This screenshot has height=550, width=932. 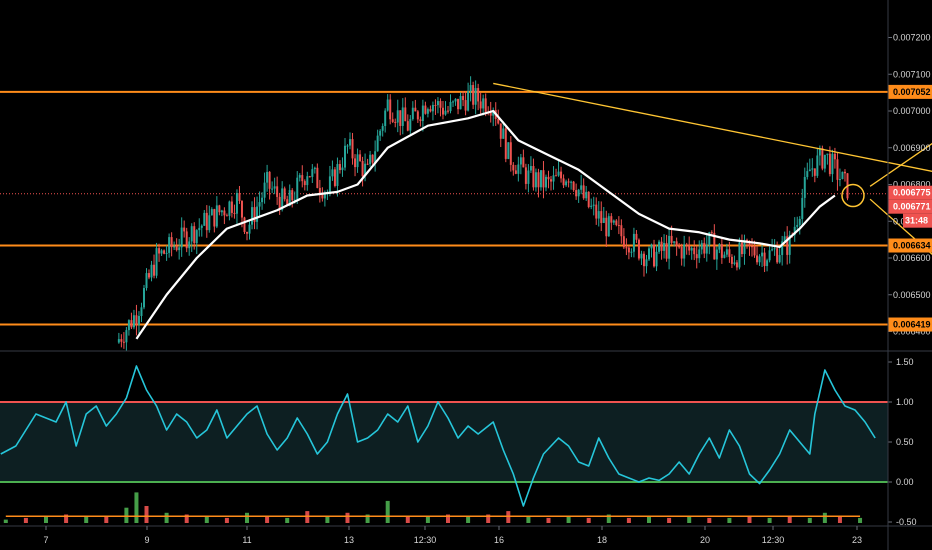 What do you see at coordinates (853, 195) in the screenshot?
I see `highlight-circle` at bounding box center [853, 195].